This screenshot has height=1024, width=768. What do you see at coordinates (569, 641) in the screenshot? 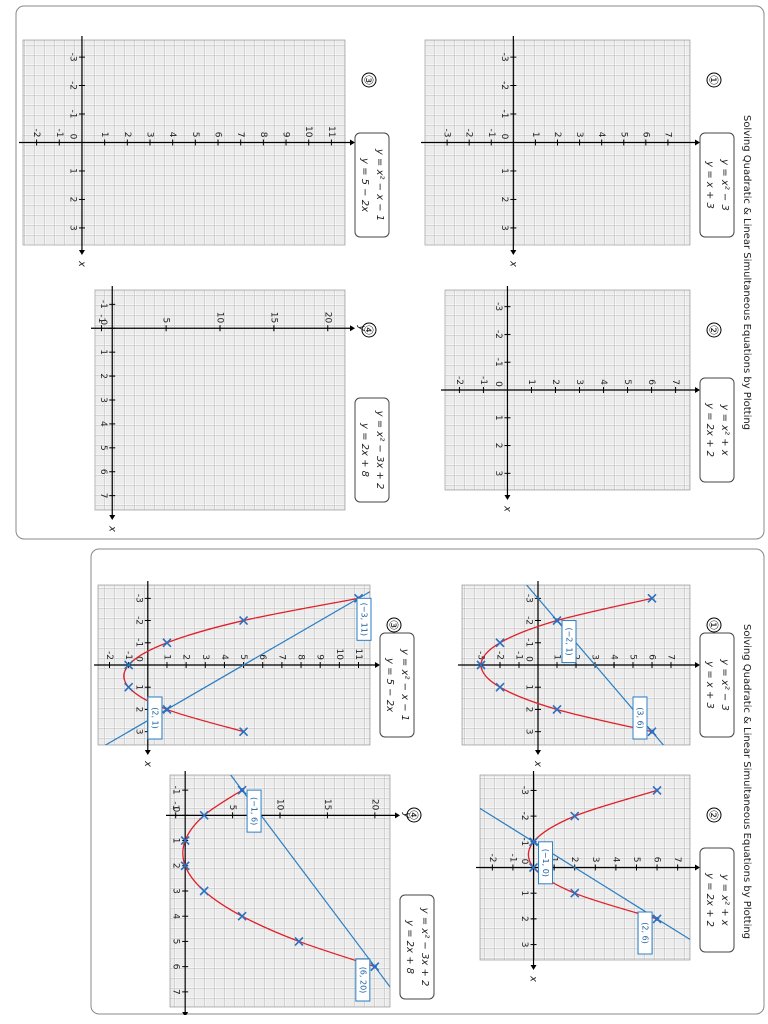
I see `solution-label: (−2, 1)` at bounding box center [569, 641].